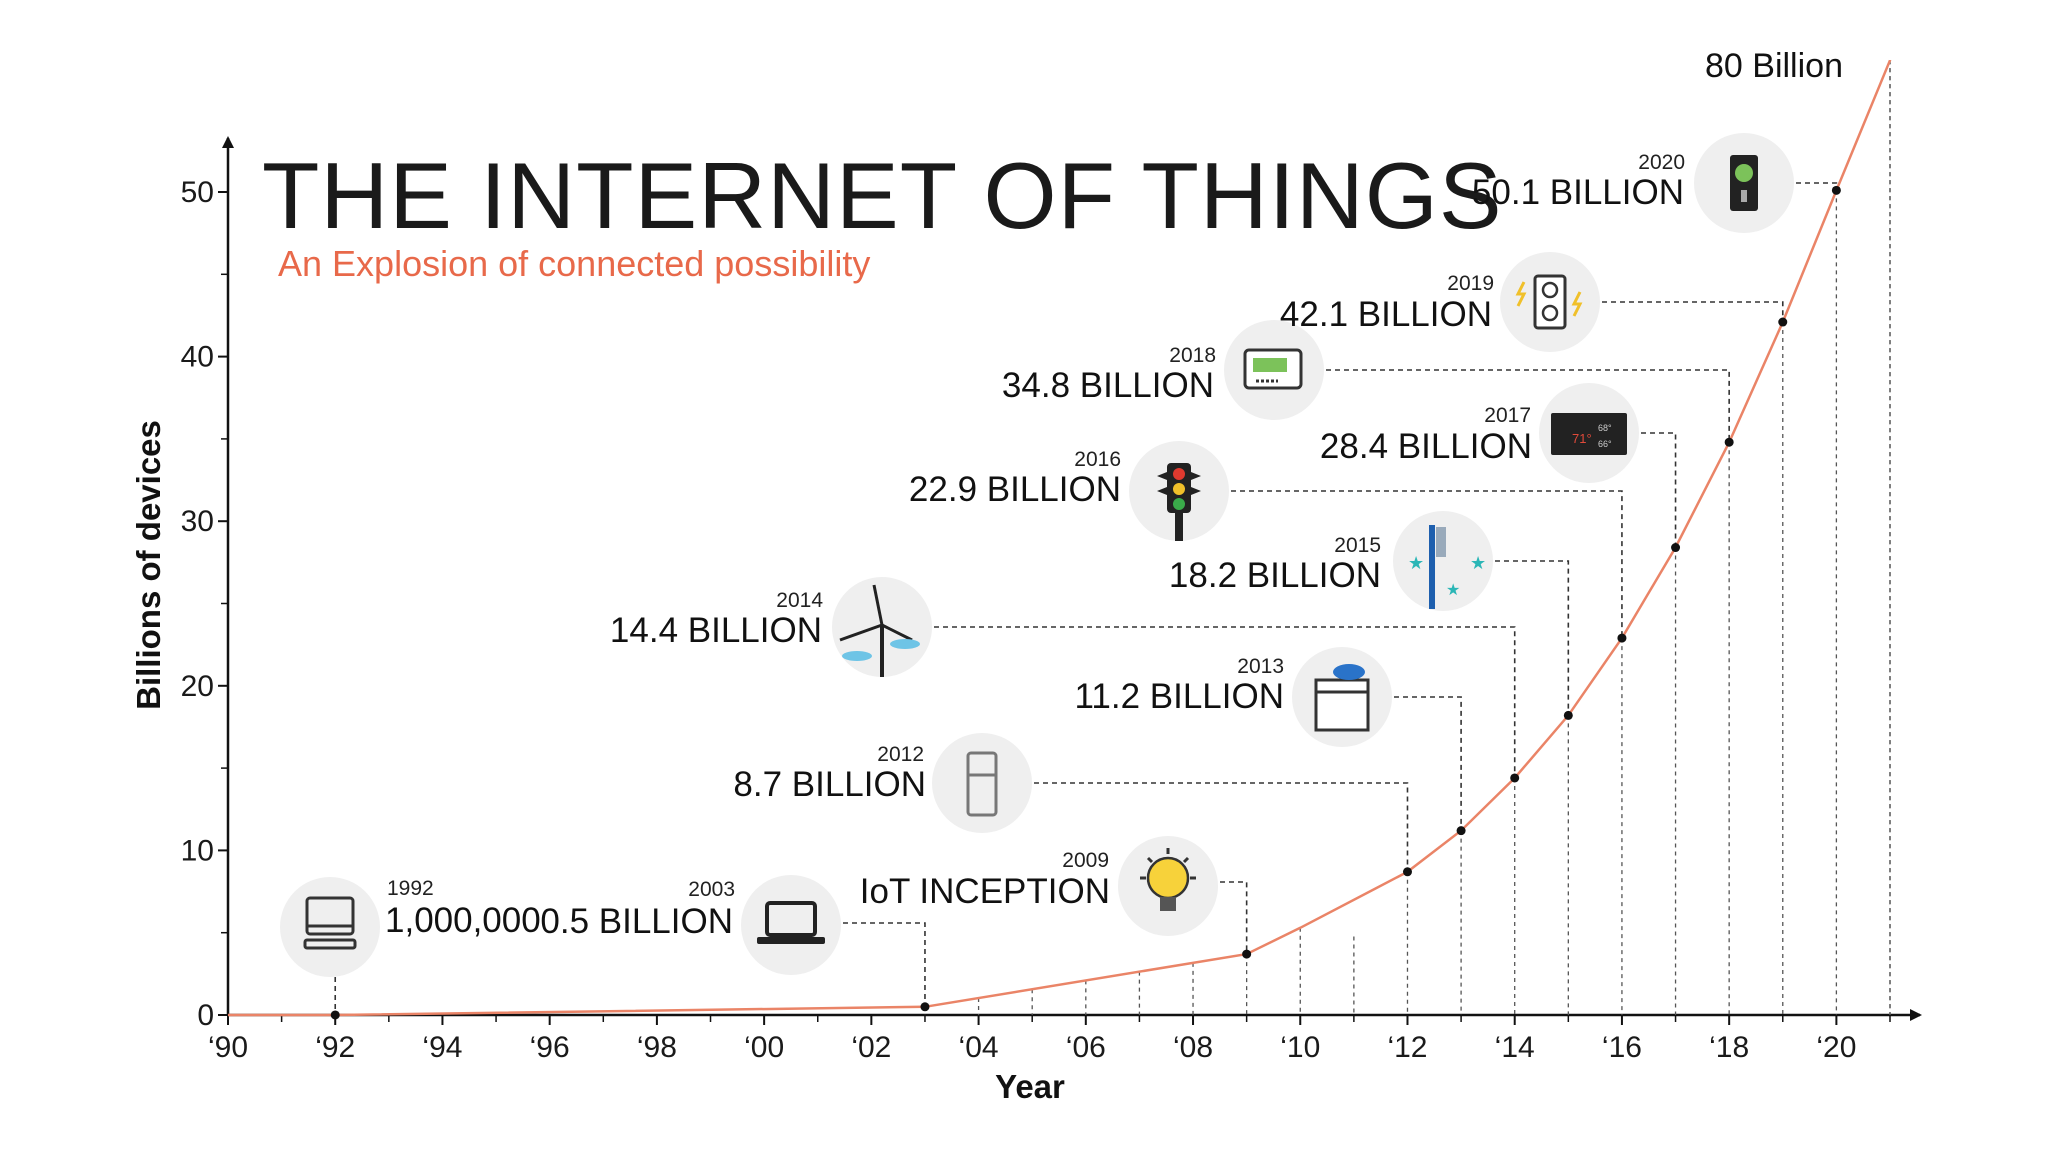  I want to click on x-tick-label: ‘04, so click(979, 1047).